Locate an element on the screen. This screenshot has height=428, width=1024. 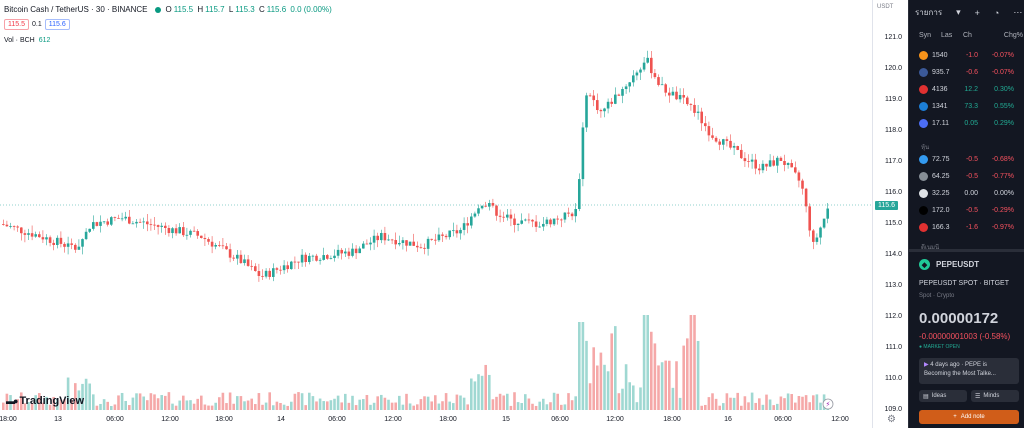
watchlist-row: 17.11 0.05 0.29% is located at coordinates (971, 123).